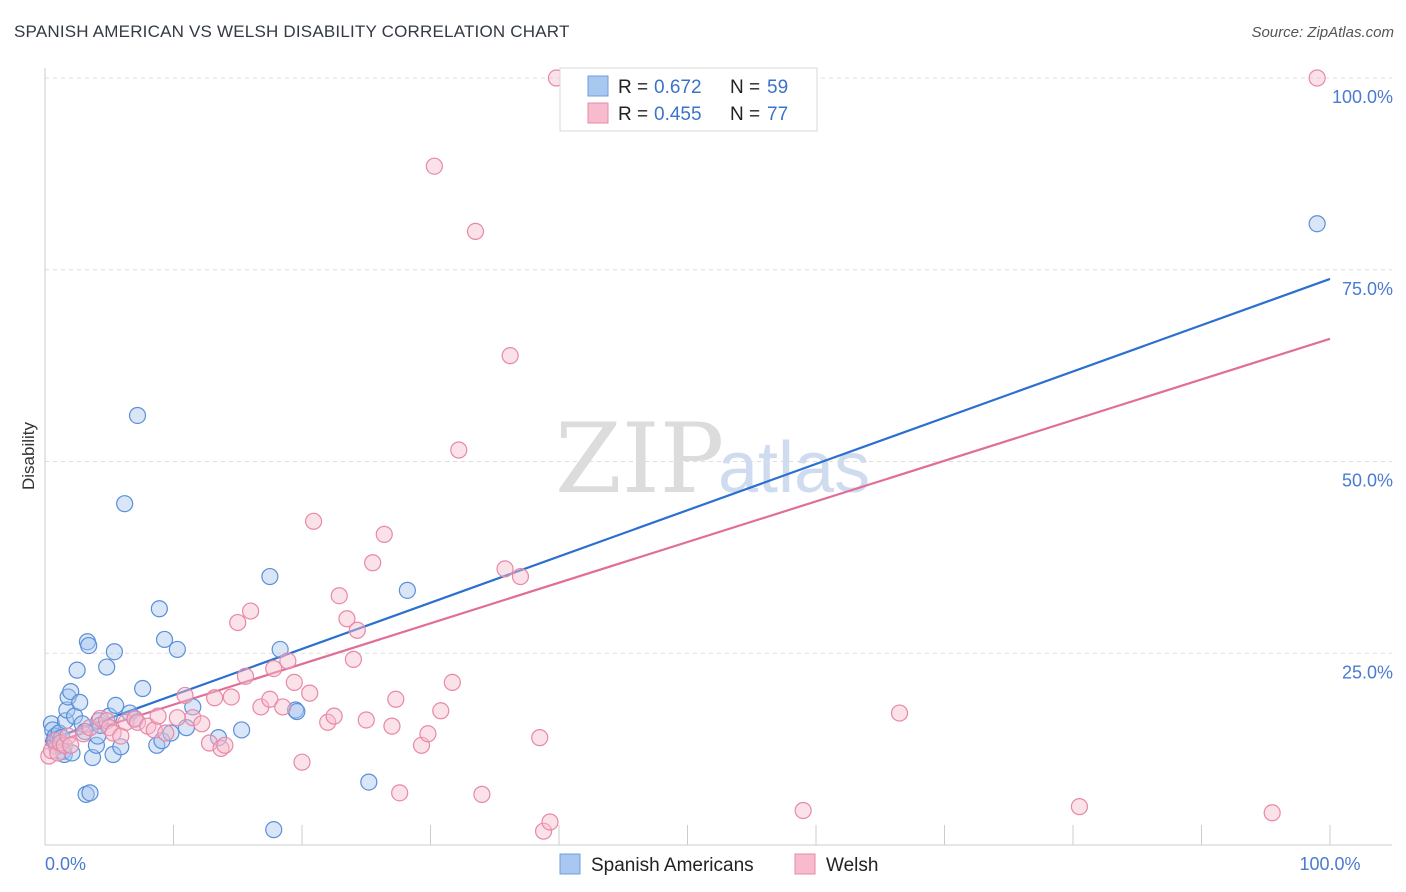  Describe the element at coordinates (777, 114) in the screenshot. I see `legend-n-value-welsh: 77` at that location.